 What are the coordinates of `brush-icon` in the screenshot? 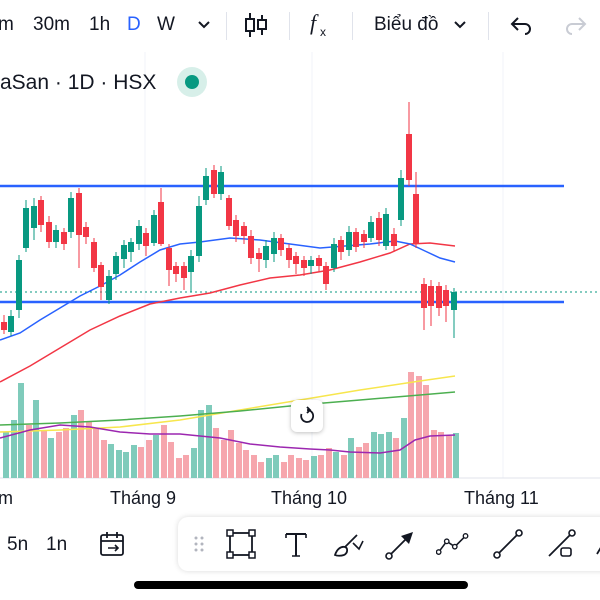 It's located at (348, 544).